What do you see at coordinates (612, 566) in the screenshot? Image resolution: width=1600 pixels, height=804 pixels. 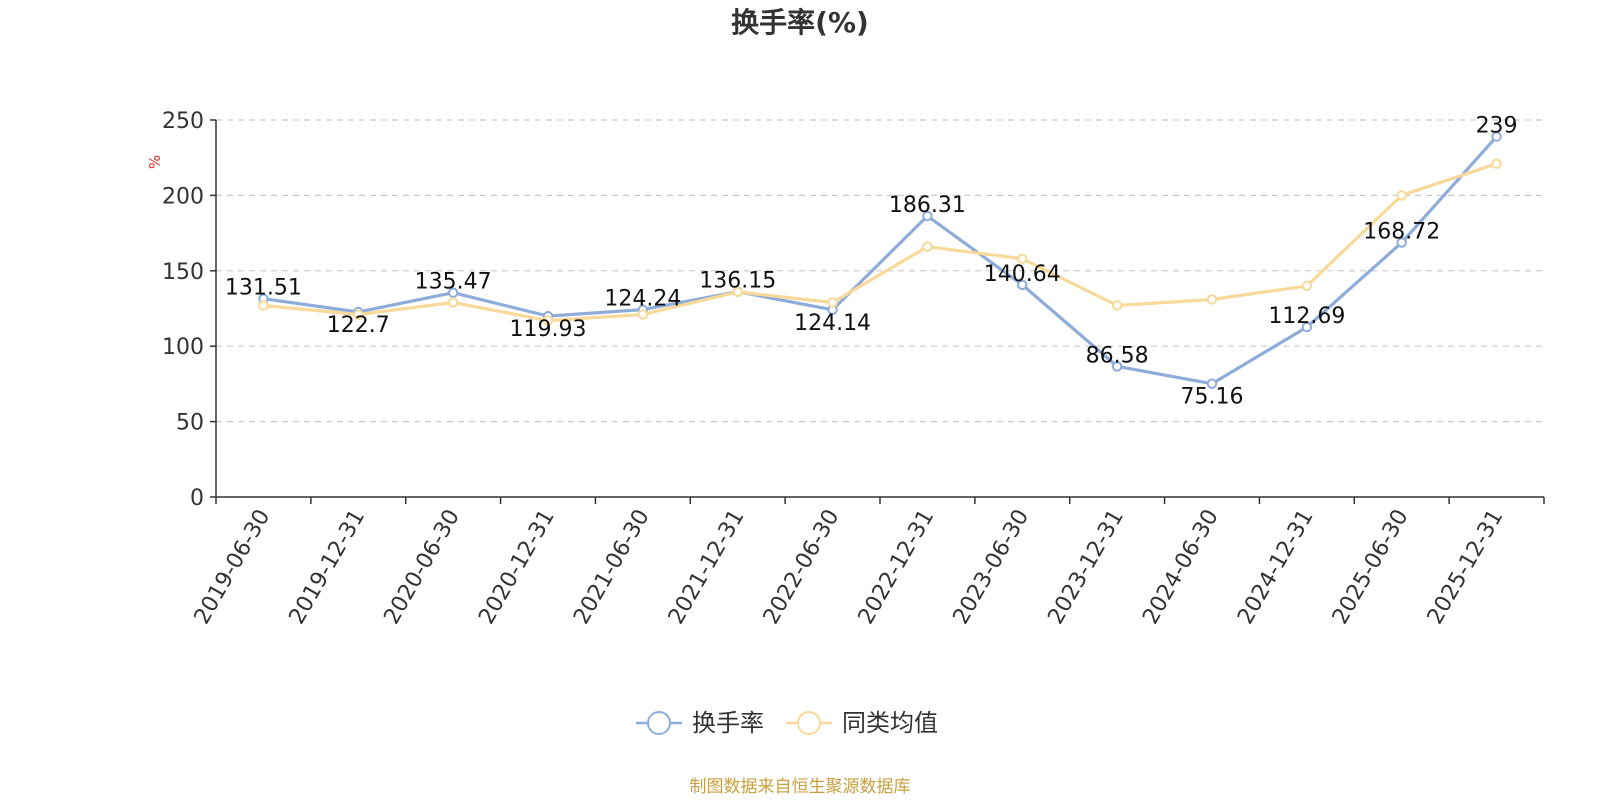 I see `x-tick-label: 2021-06-30` at bounding box center [612, 566].